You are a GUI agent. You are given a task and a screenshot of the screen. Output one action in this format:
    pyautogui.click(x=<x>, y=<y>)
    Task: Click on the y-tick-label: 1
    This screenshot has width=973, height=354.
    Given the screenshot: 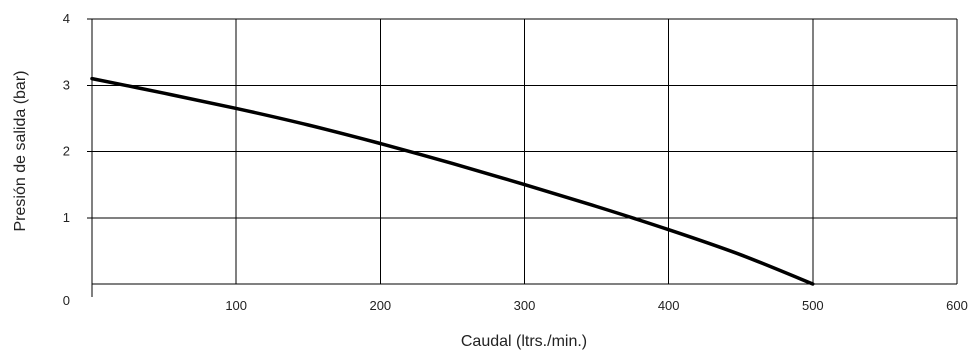 What is the action you would take?
    pyautogui.click(x=66, y=217)
    